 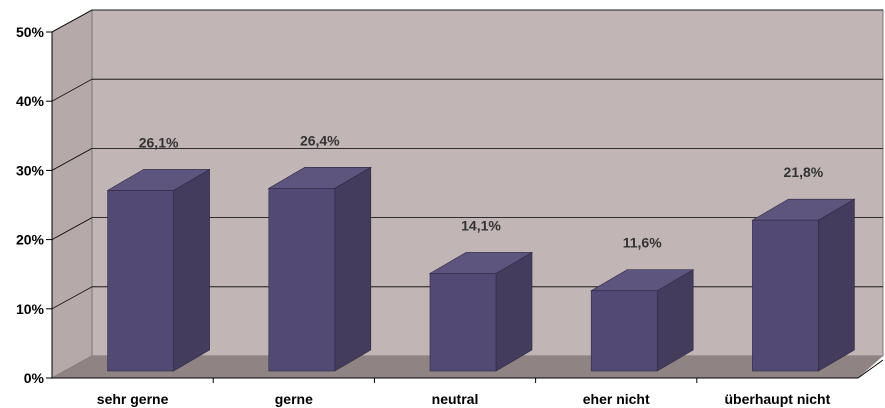 What do you see at coordinates (294, 399) in the screenshot?
I see `x-category-label: gerne` at bounding box center [294, 399].